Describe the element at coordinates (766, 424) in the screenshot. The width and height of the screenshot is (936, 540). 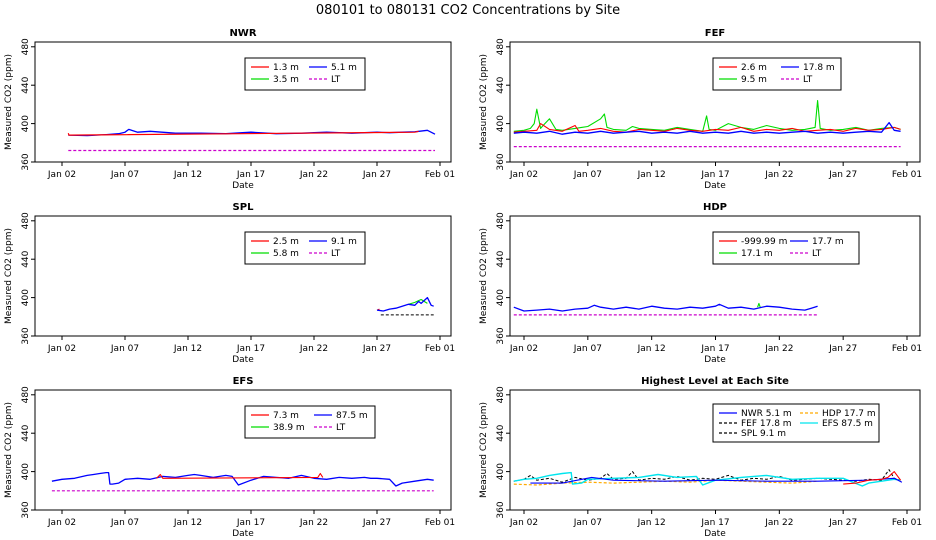
I see `legend-label: FEF 17.8 m` at that location.